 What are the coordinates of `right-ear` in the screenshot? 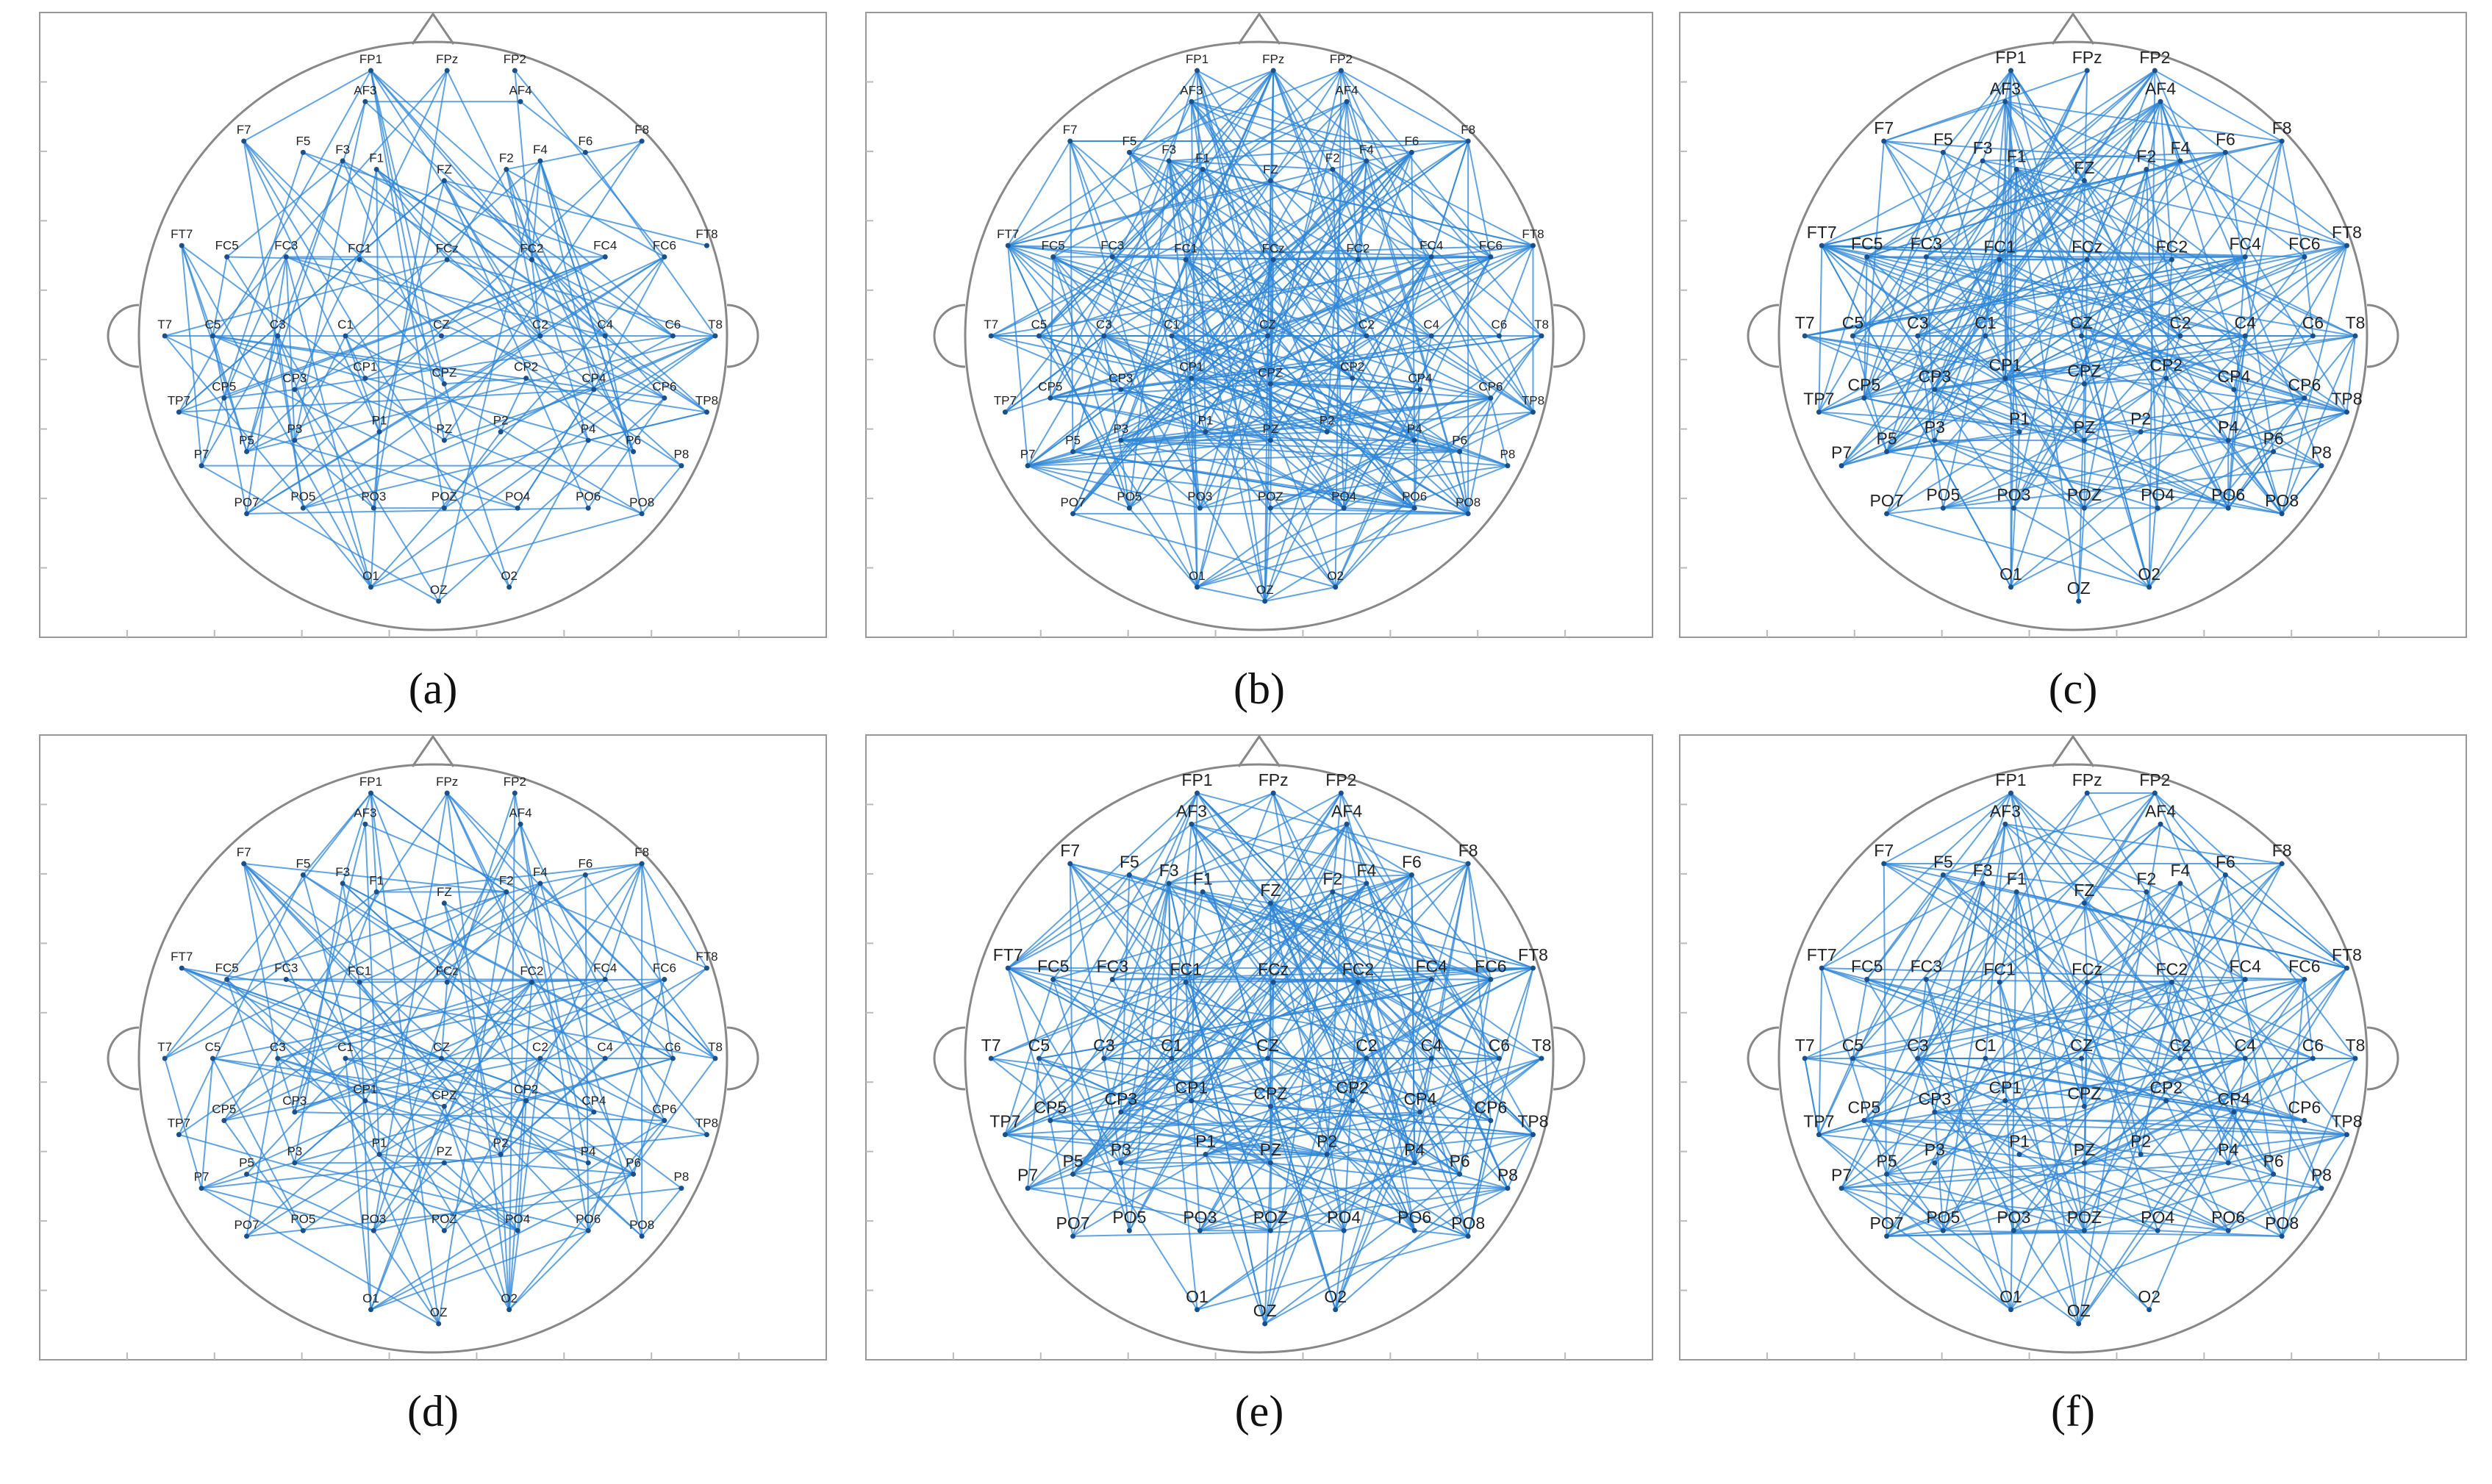 It's located at (2382, 1058).